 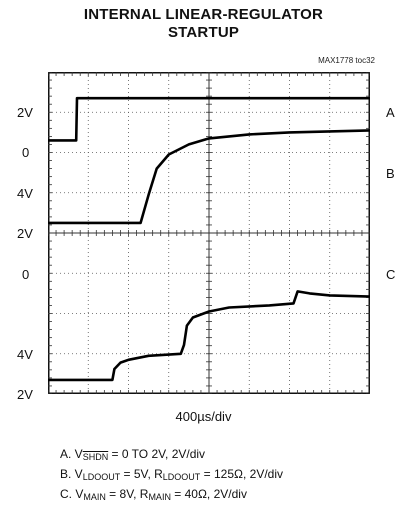 What do you see at coordinates (208, 494) in the screenshot?
I see `legend-c-rest: = 40Ω, 2V/div` at bounding box center [208, 494].